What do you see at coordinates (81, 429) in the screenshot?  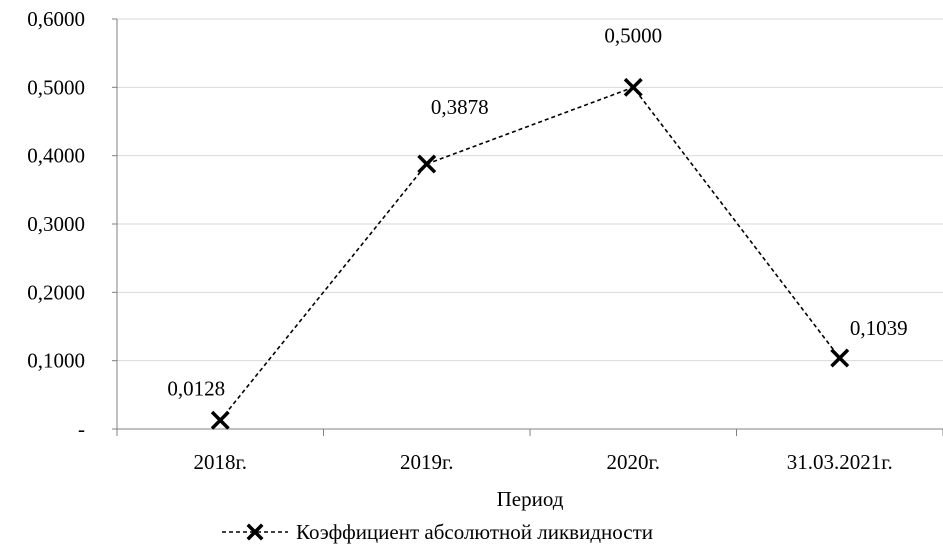 I see `y-tick-label: -` at bounding box center [81, 429].